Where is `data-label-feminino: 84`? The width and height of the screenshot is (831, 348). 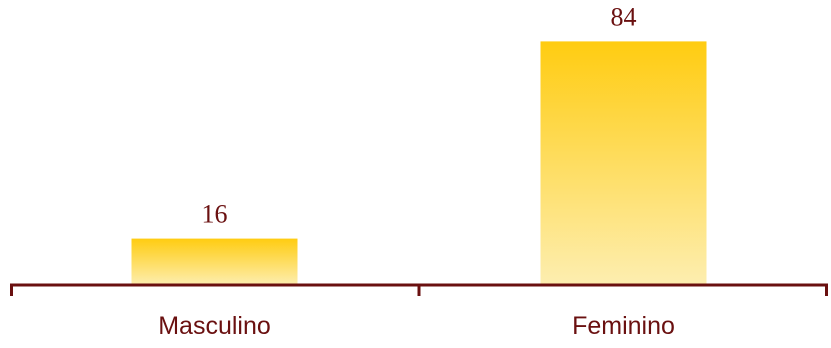
data-label-feminino: 84 is located at coordinates (624, 16).